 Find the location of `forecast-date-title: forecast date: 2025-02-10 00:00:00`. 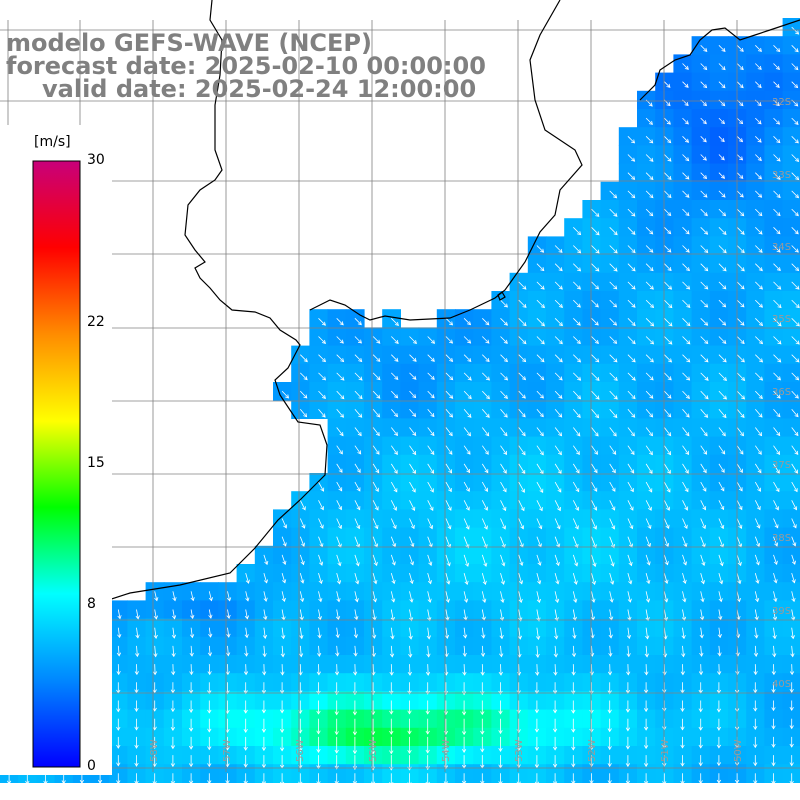

forecast-date-title: forecast date: 2025-02-10 00:00:00 is located at coordinates (246, 66).